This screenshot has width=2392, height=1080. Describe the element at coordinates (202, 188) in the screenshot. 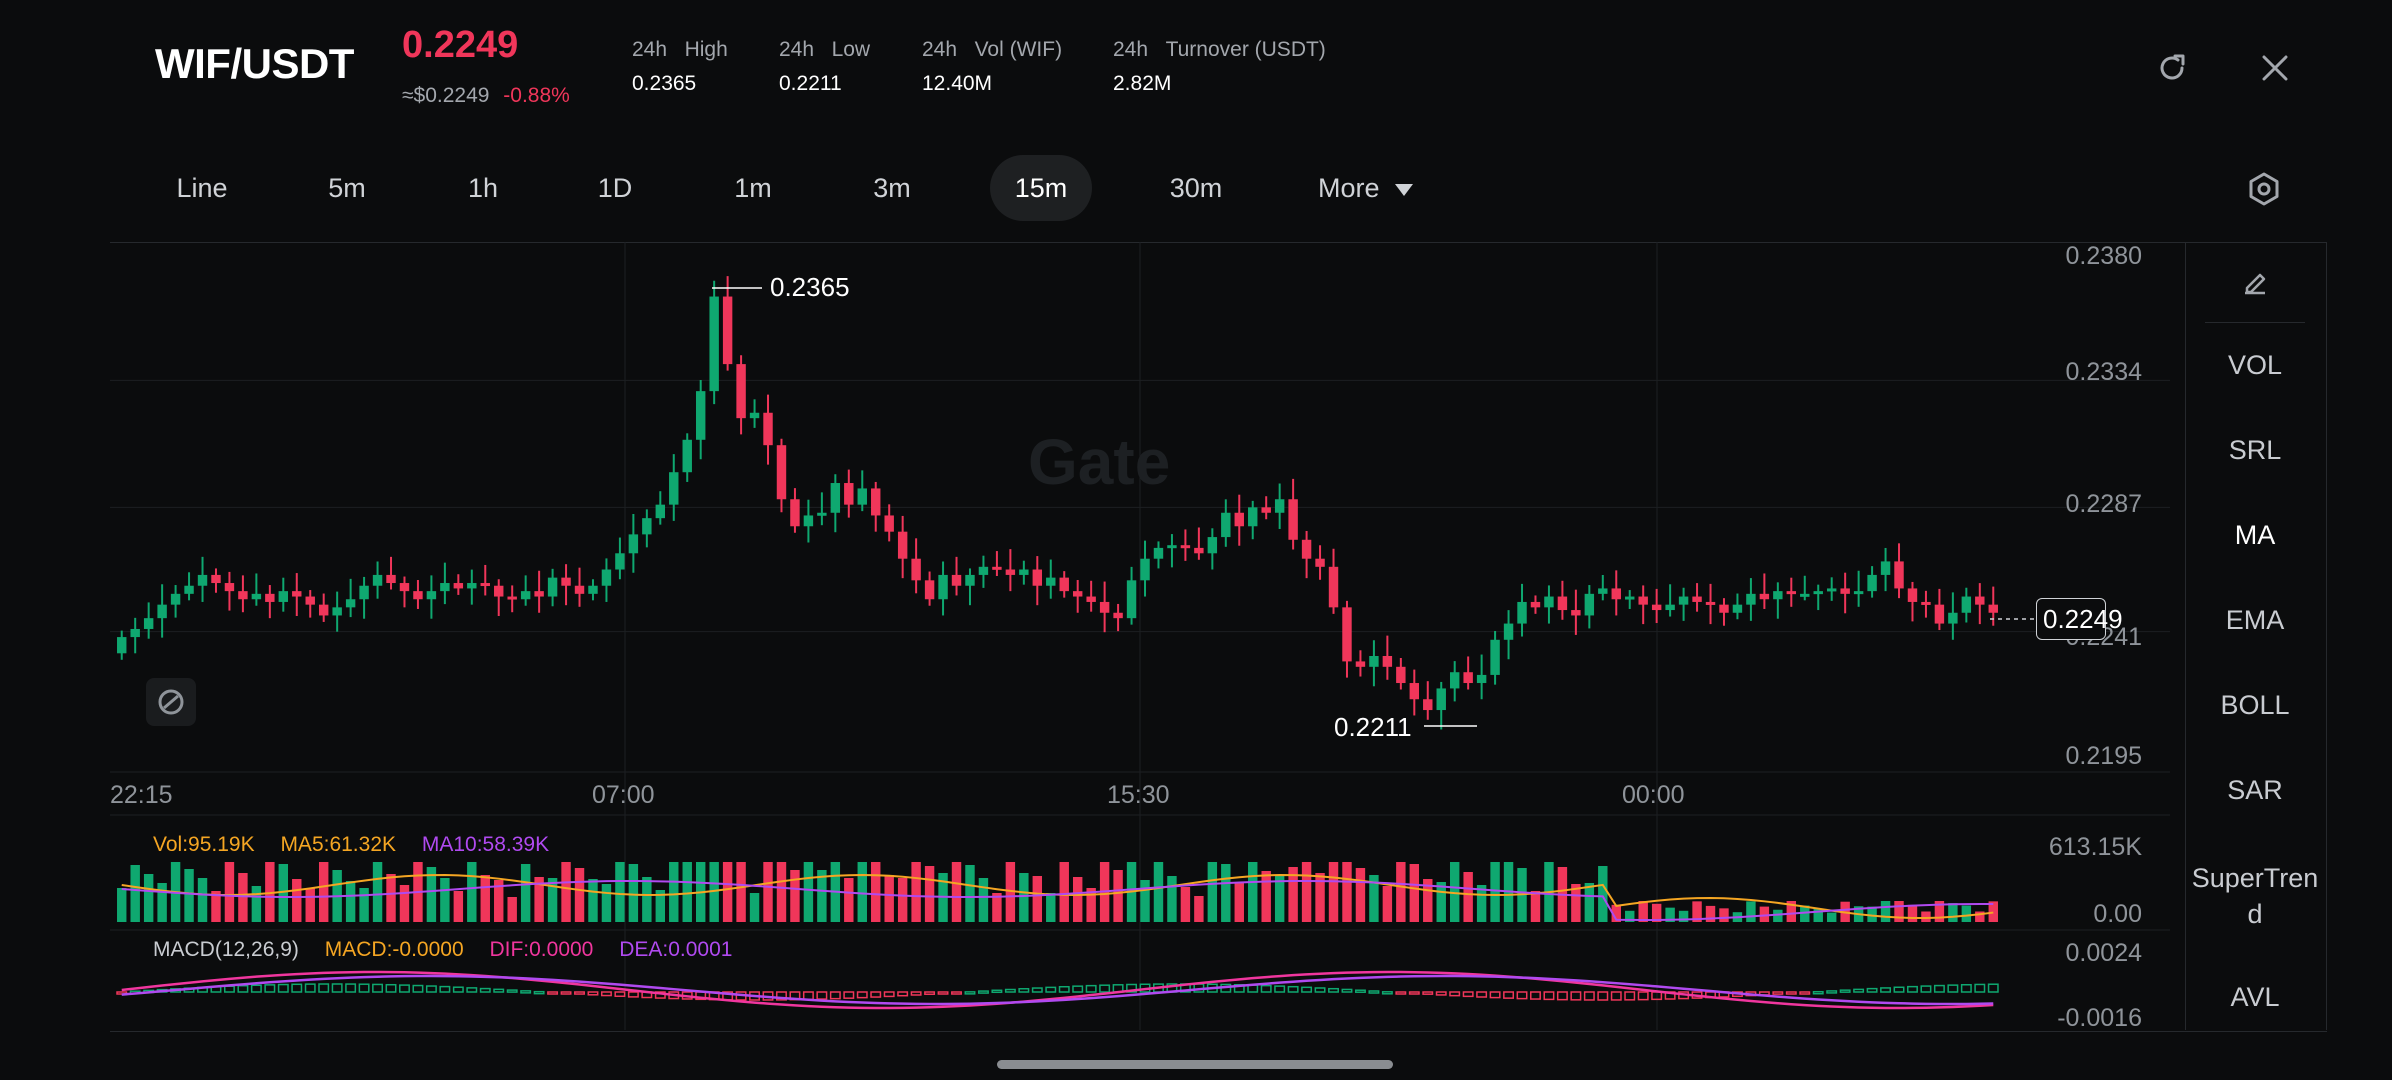

I see `tab-line: Line` at that location.